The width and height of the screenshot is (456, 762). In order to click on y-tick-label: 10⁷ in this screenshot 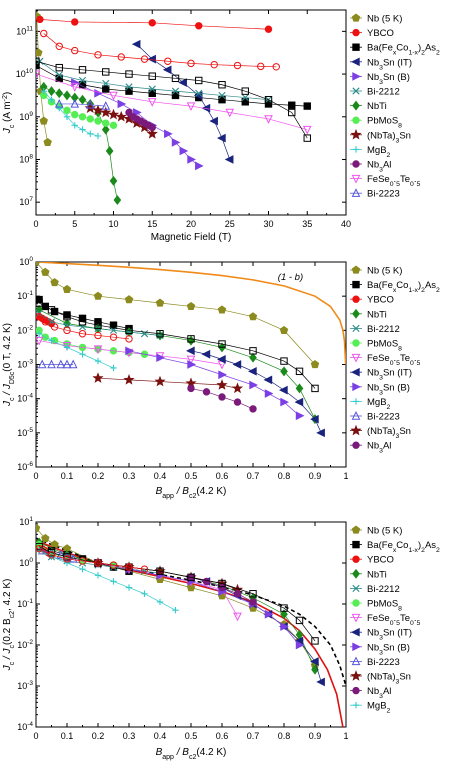, I will do `click(26, 201)`.